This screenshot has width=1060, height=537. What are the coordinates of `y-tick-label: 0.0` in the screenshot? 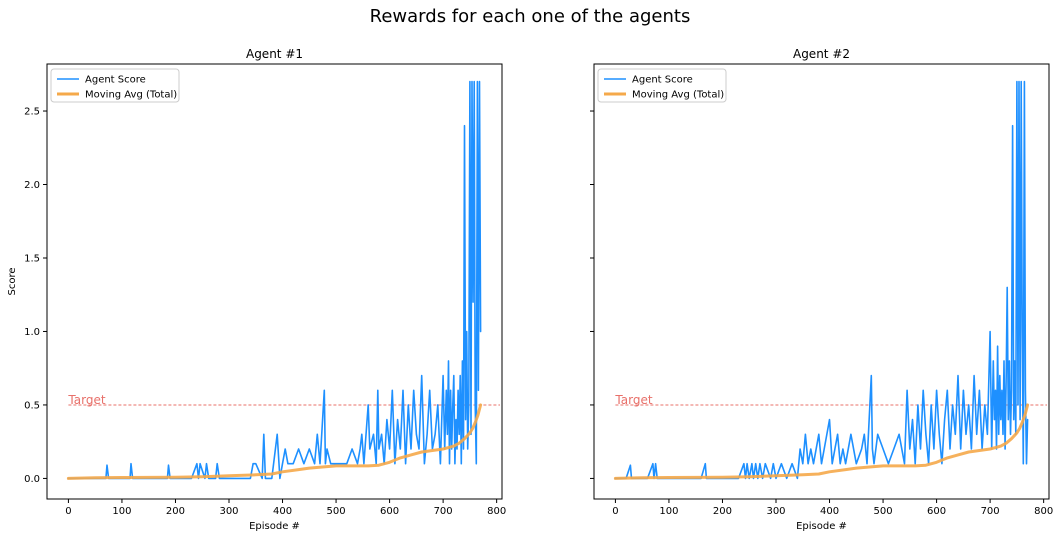 It's located at (32, 479).